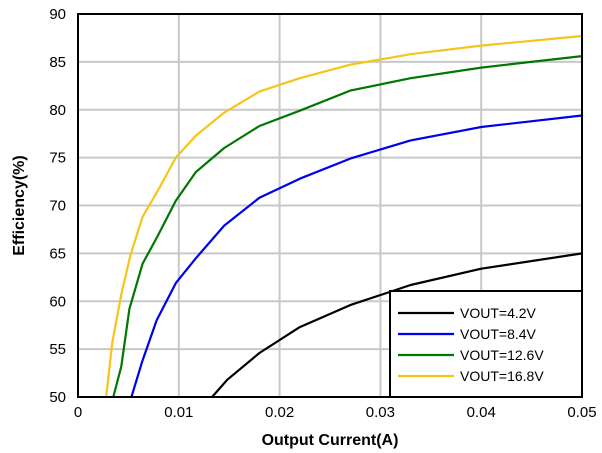 Image resolution: width=602 pixels, height=453 pixels. I want to click on y-tick-label: 60, so click(57, 301).